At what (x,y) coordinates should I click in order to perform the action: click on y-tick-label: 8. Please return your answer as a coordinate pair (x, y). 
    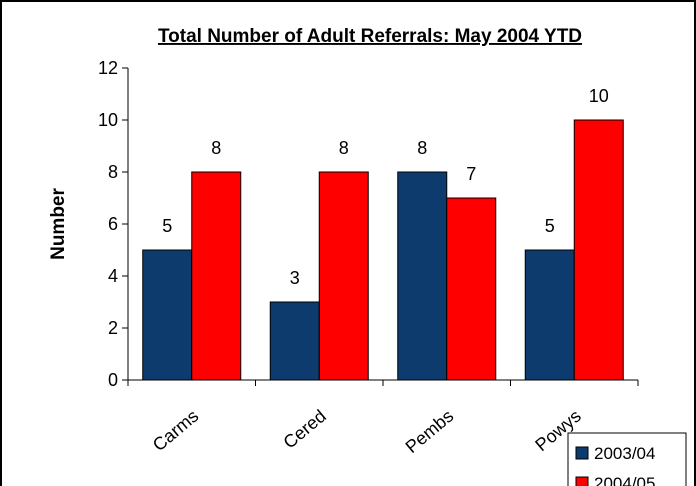
    Looking at the image, I should click on (113, 172).